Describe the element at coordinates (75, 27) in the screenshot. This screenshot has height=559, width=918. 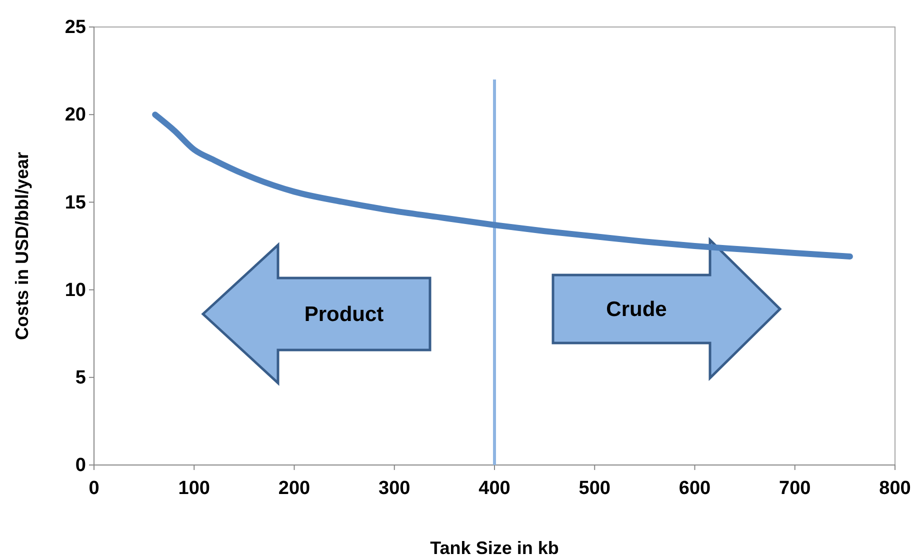
I see `y-tick-label: 25` at that location.